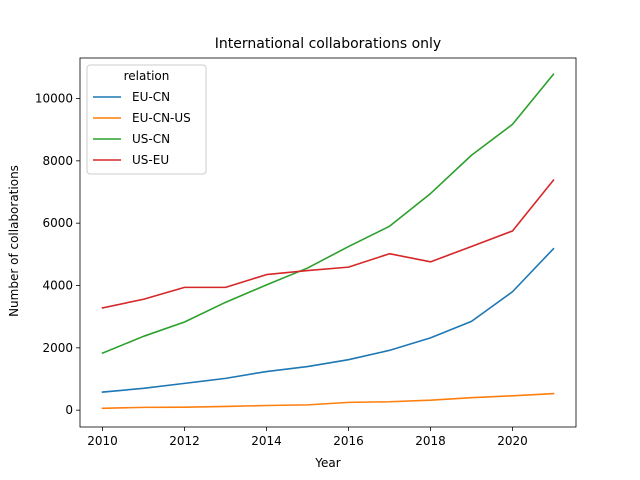 Image resolution: width=640 pixels, height=480 pixels. Describe the element at coordinates (184, 441) in the screenshot. I see `x-tick-label: 2012` at that location.